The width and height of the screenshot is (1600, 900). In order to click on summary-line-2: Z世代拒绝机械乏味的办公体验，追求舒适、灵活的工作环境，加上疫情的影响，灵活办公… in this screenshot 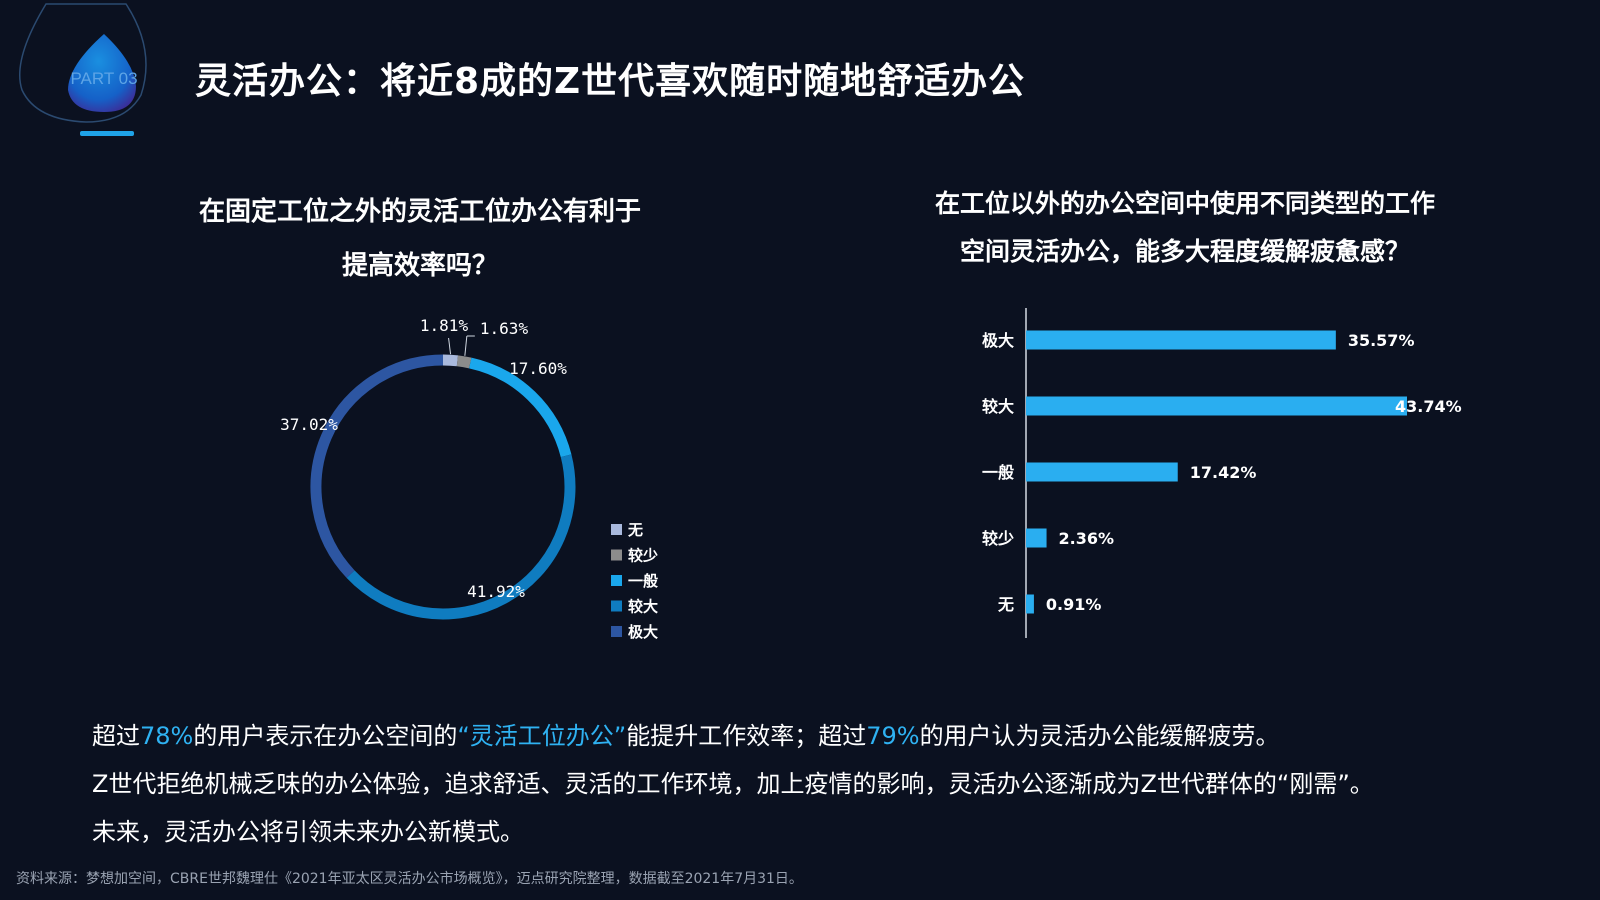, I will do `click(733, 784)`.